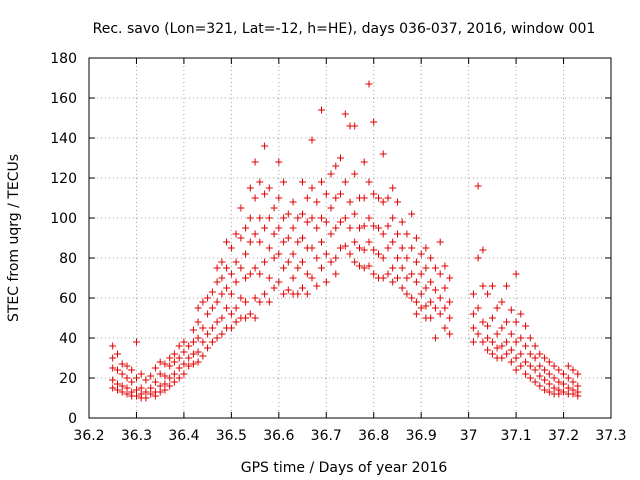 The image size is (640, 480). I want to click on x-tick-label: 36.3, so click(136, 436).